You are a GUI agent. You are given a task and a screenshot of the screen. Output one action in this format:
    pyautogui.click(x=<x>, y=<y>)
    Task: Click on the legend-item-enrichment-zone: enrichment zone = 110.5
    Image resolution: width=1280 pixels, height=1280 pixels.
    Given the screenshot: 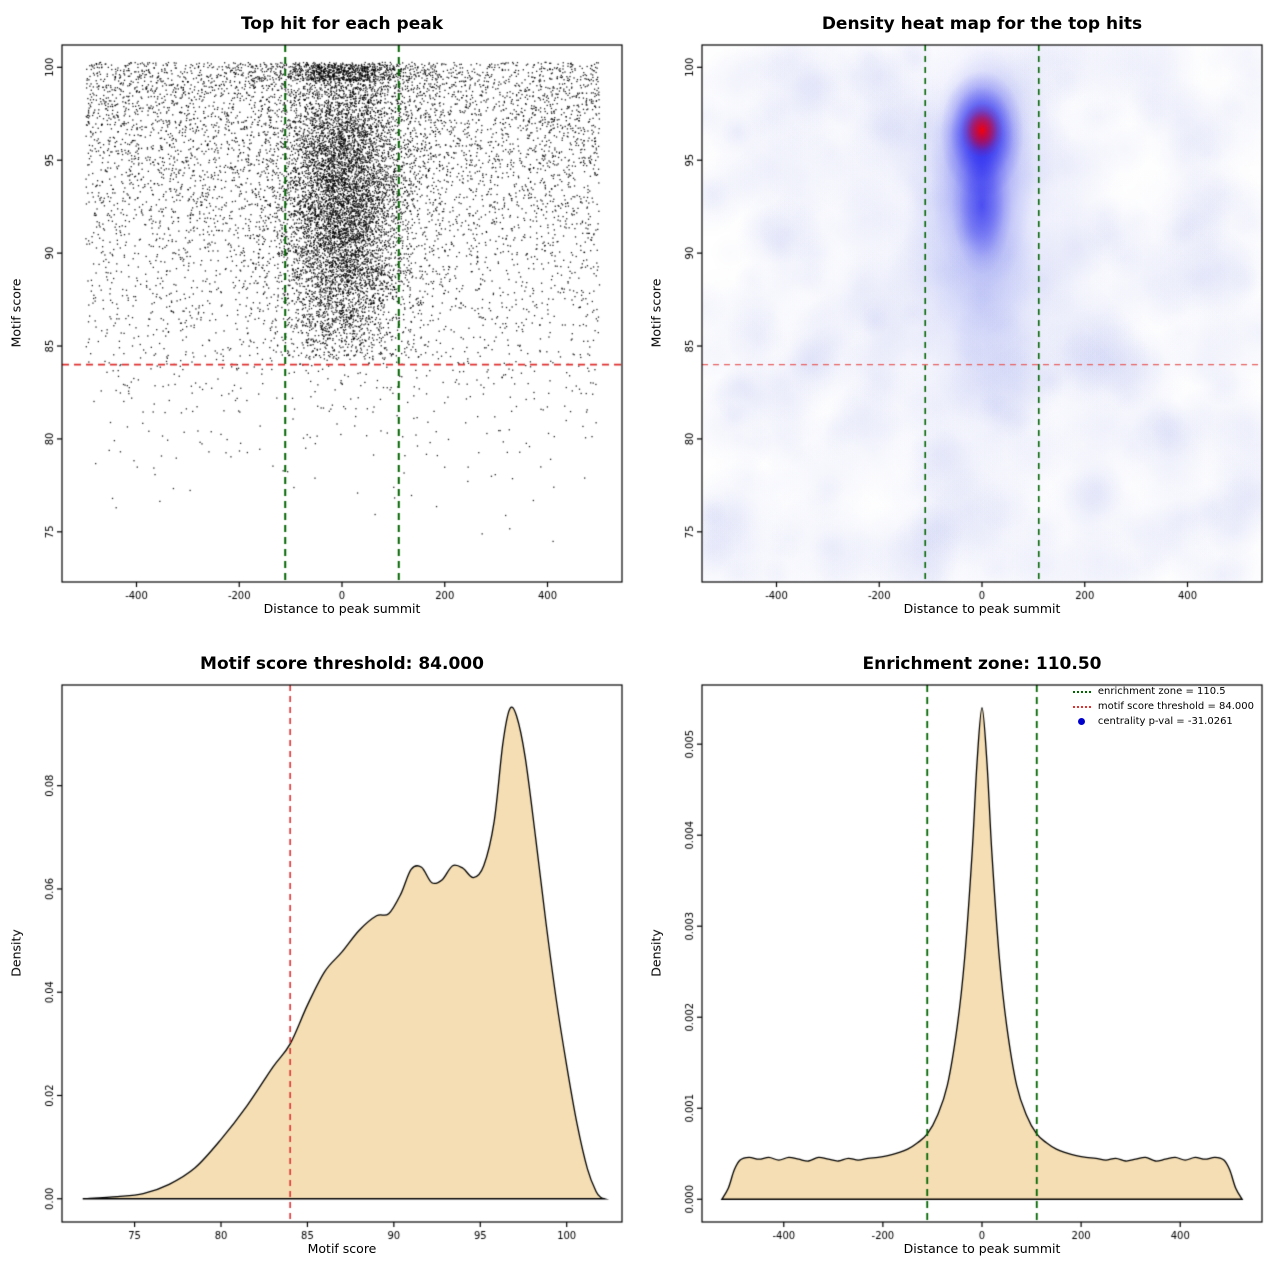 What is the action you would take?
    pyautogui.click(x=1163, y=691)
    